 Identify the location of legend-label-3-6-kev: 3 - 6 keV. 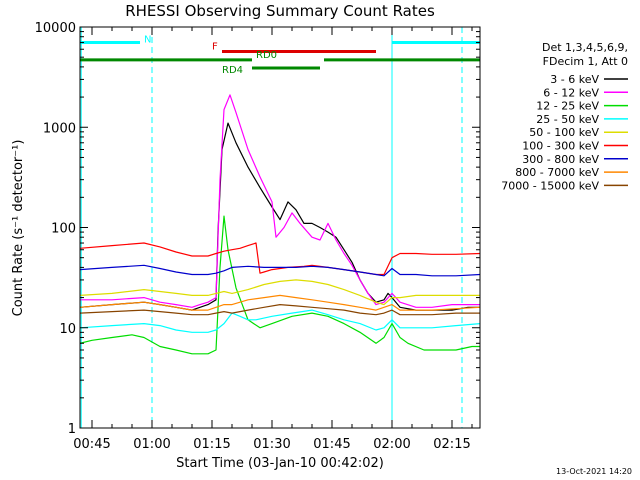
(574, 79).